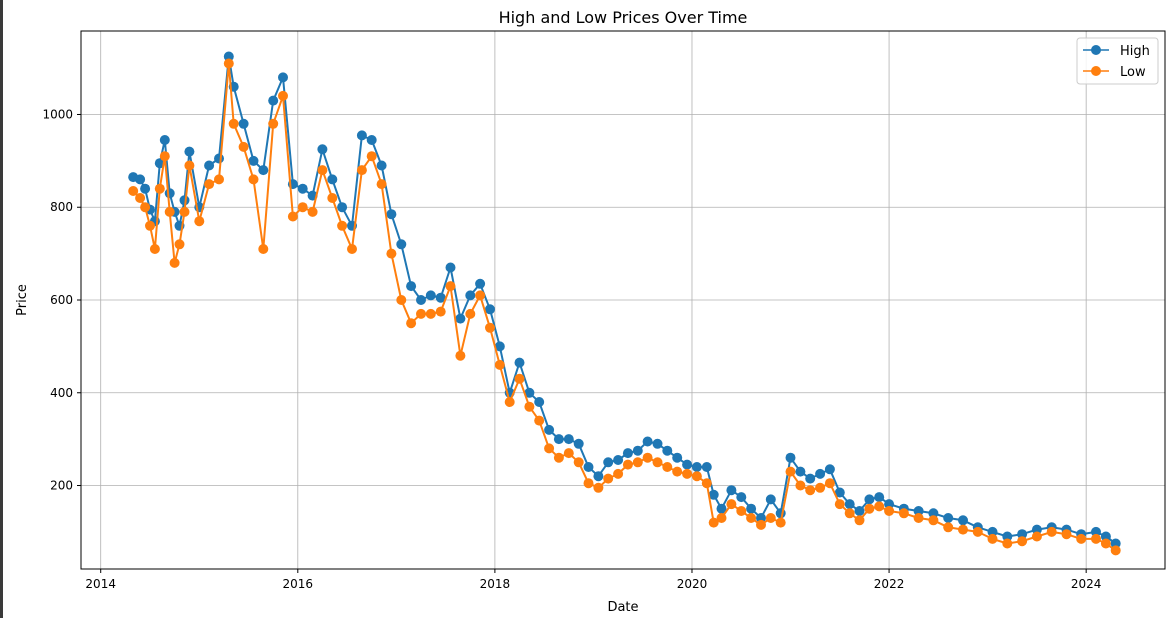 Image resolution: width=1174 pixels, height=618 pixels. What do you see at coordinates (1096, 50) in the screenshot?
I see `legend-marker-high` at bounding box center [1096, 50].